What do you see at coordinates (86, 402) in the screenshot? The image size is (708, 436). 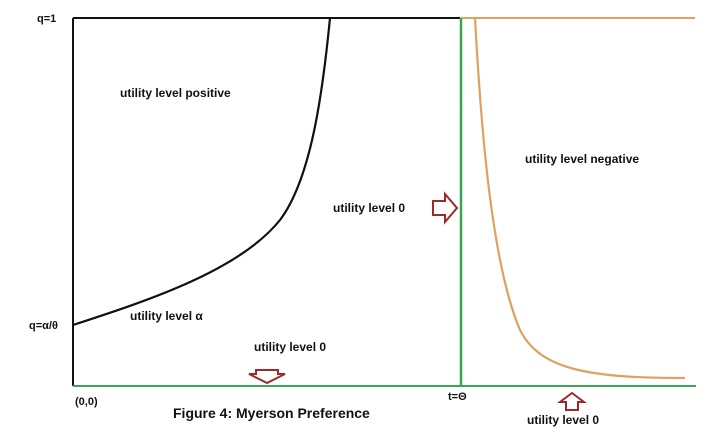 I see `origin-label: (0,0)` at bounding box center [86, 402].